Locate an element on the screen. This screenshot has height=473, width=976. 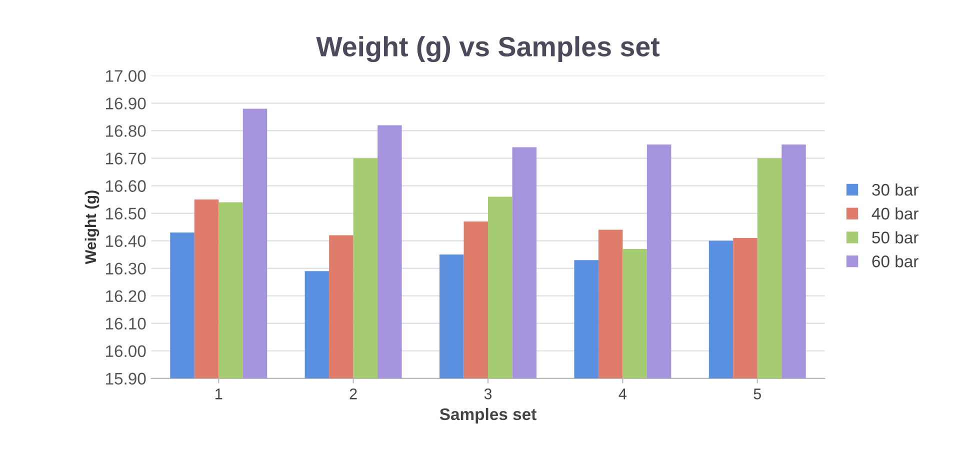
y-tick-label: 17.00 is located at coordinates (126, 76).